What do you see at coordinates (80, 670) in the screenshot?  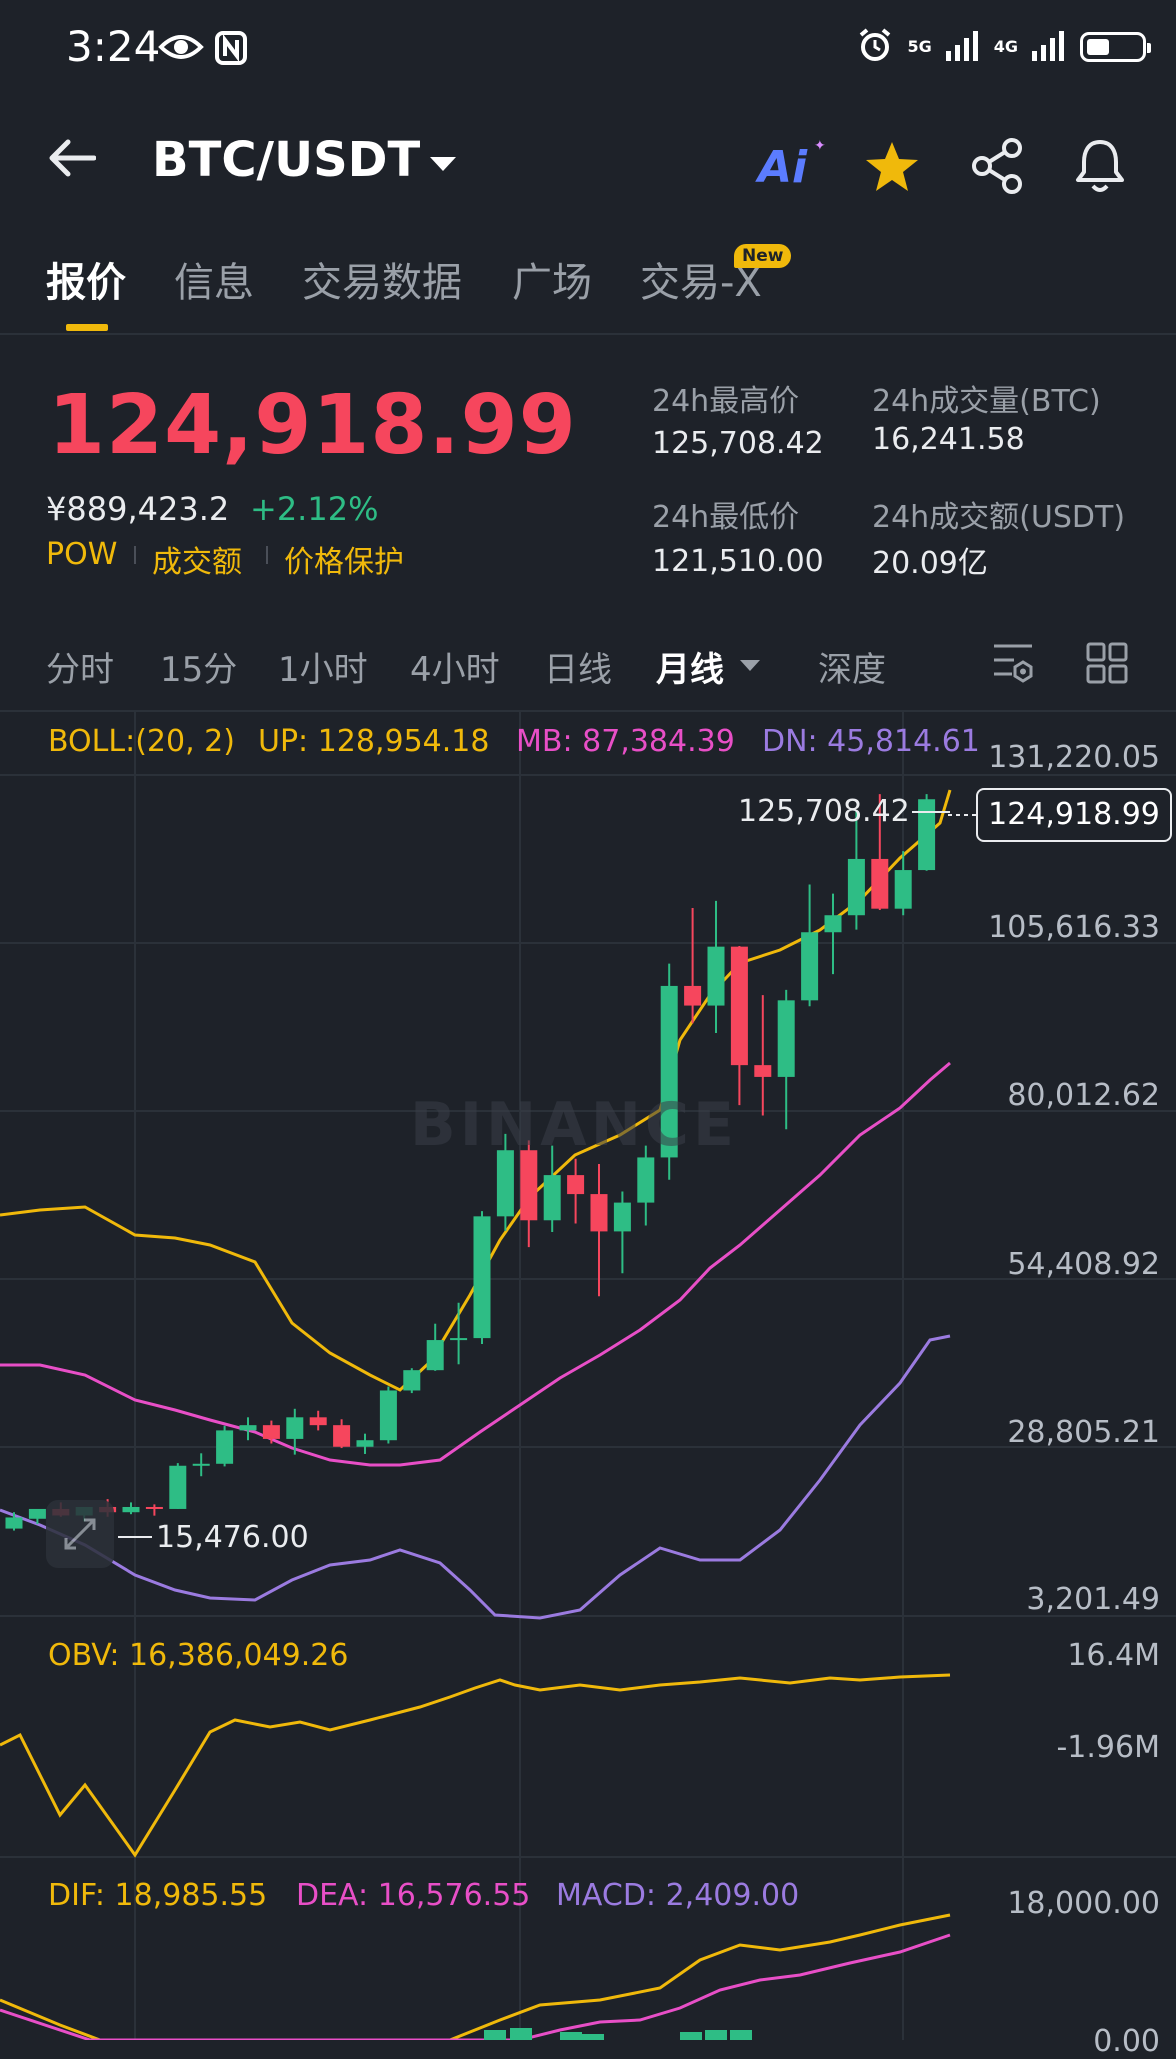 I see `interval-time: 分时` at bounding box center [80, 670].